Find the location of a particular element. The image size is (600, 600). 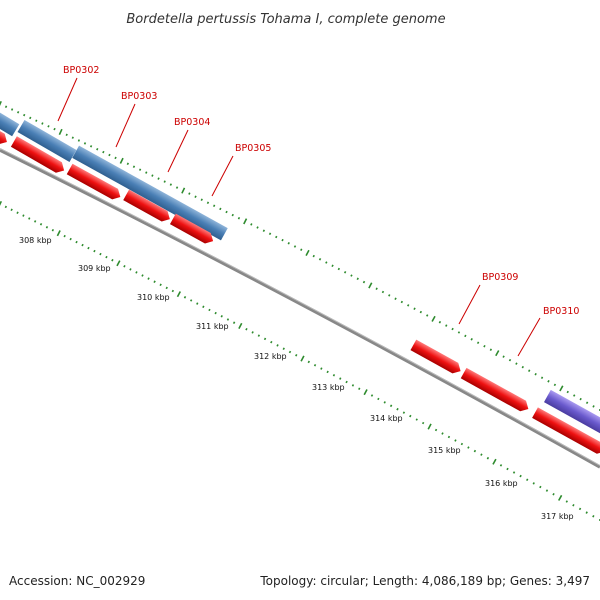

tick-label: 317 kbp is located at coordinates (557, 516).